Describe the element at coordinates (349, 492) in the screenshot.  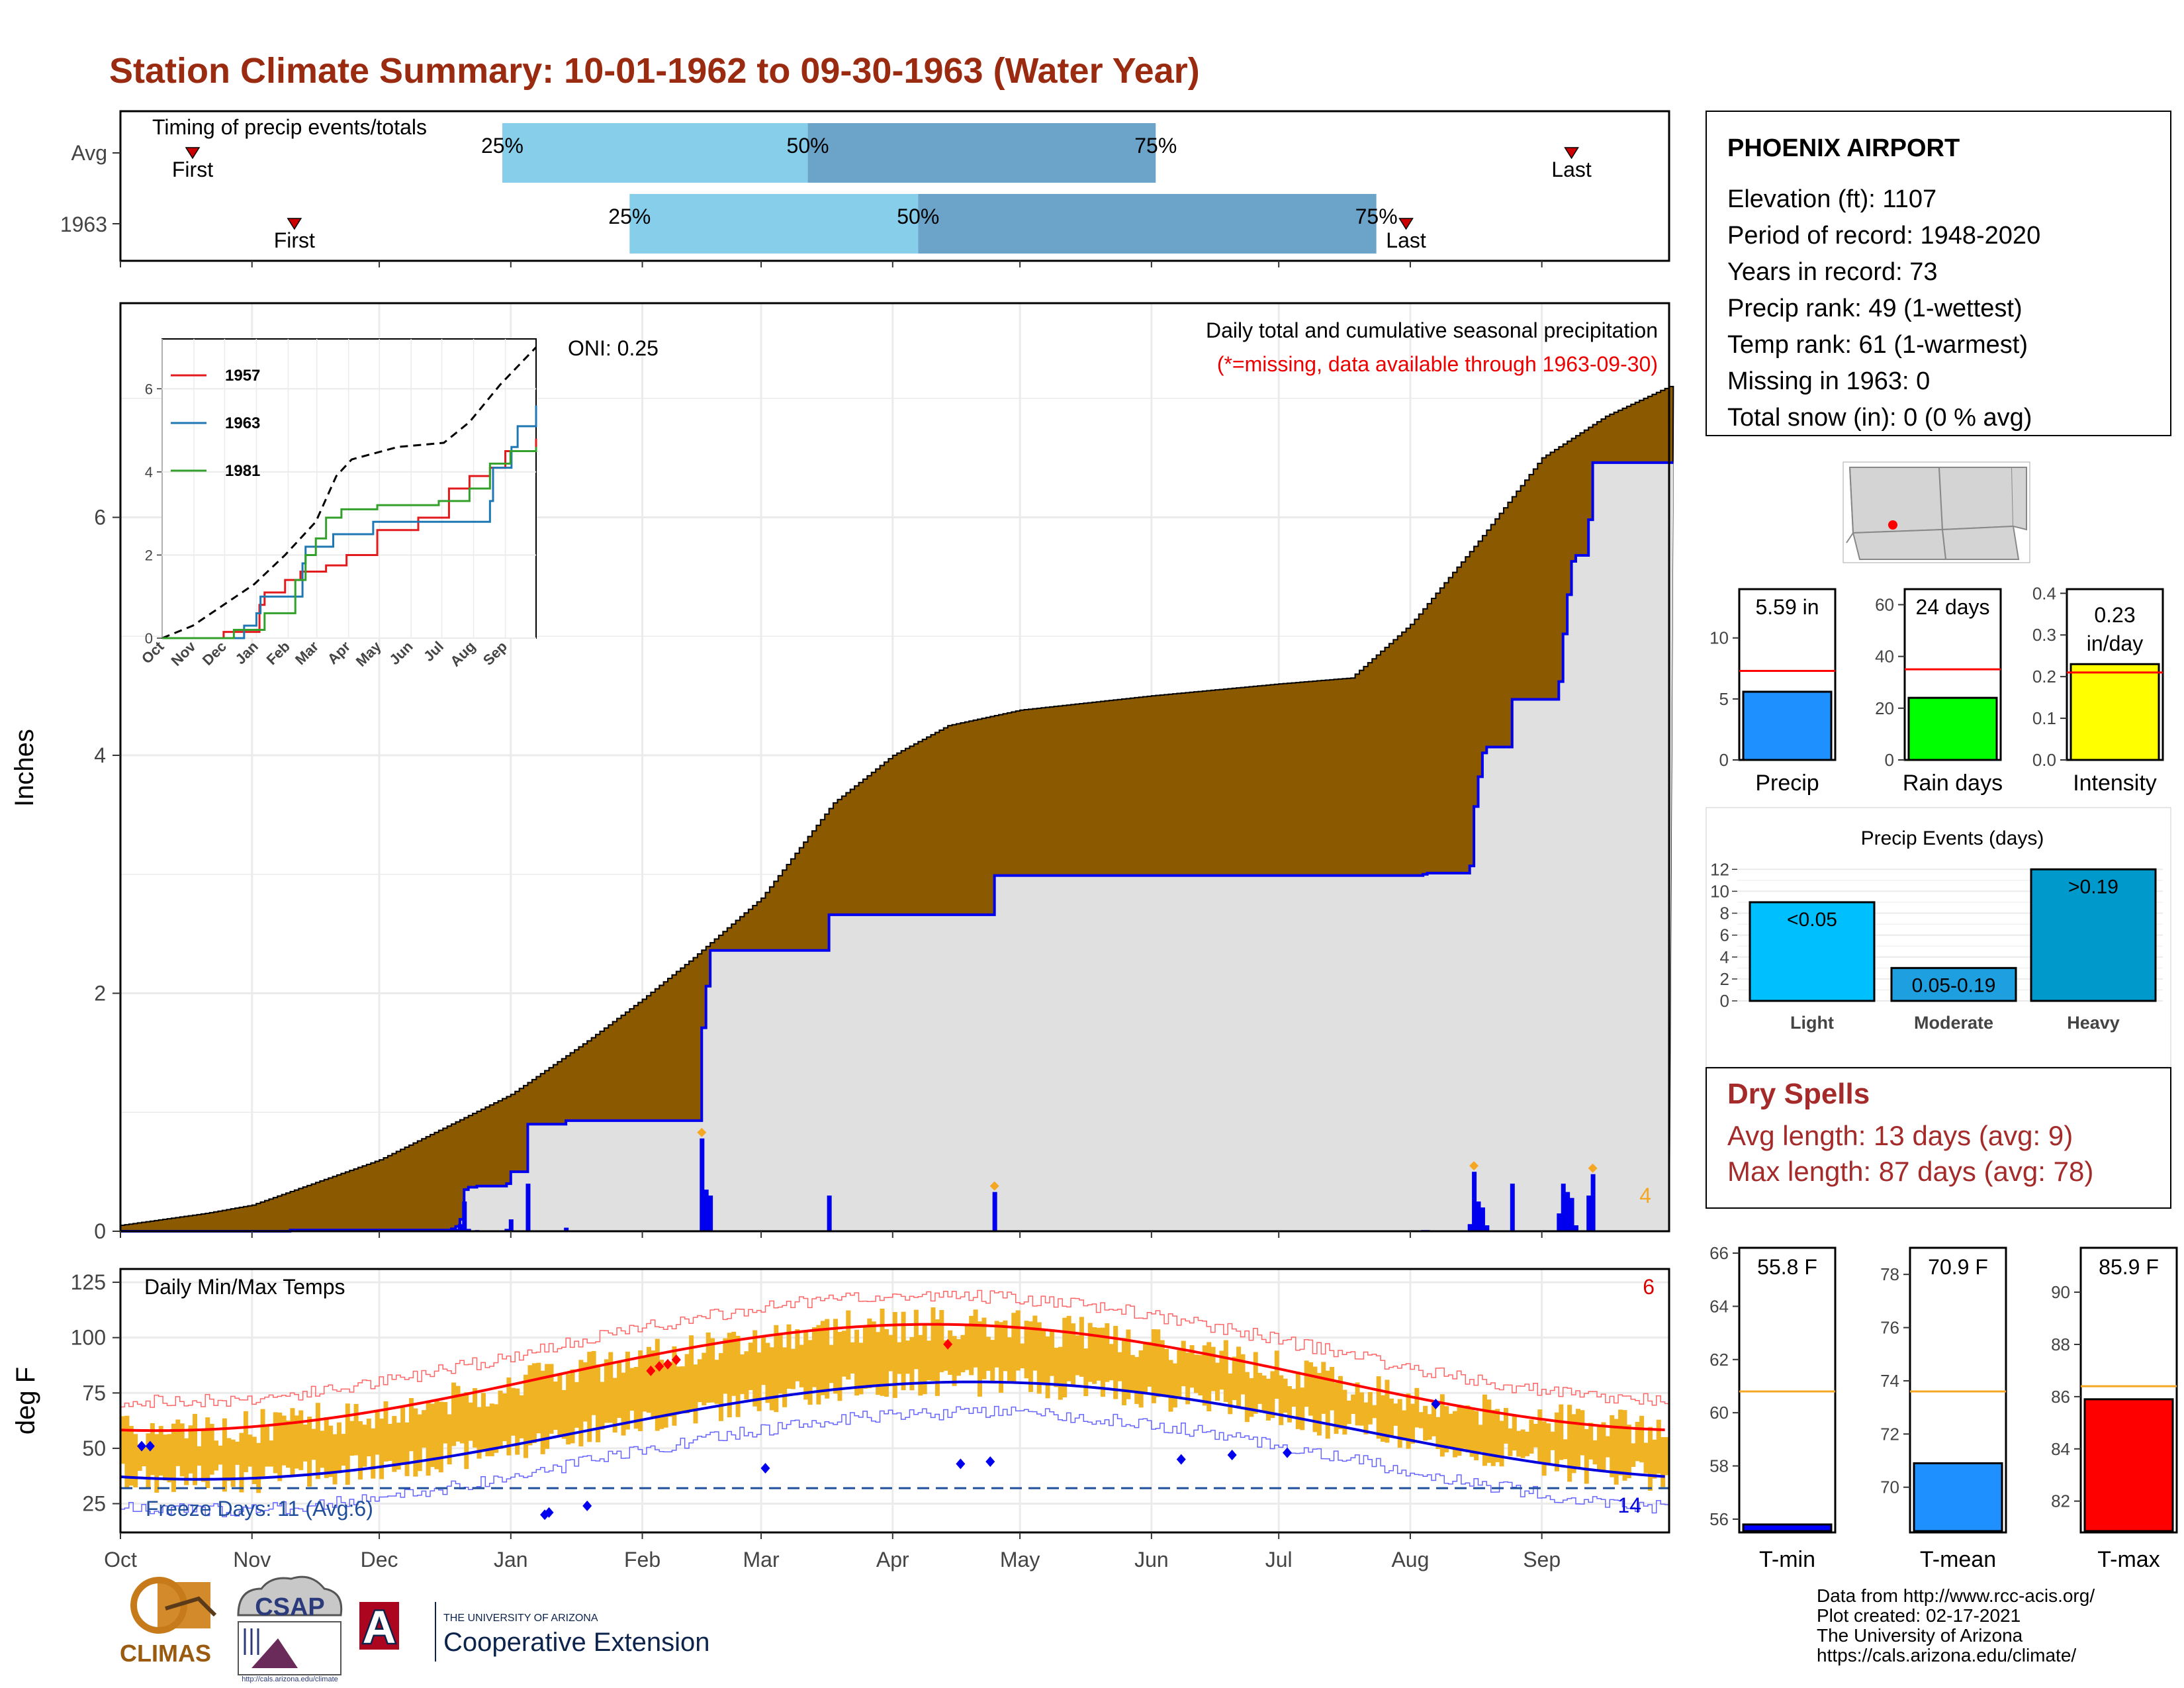
I see `inset-avg-line` at that location.